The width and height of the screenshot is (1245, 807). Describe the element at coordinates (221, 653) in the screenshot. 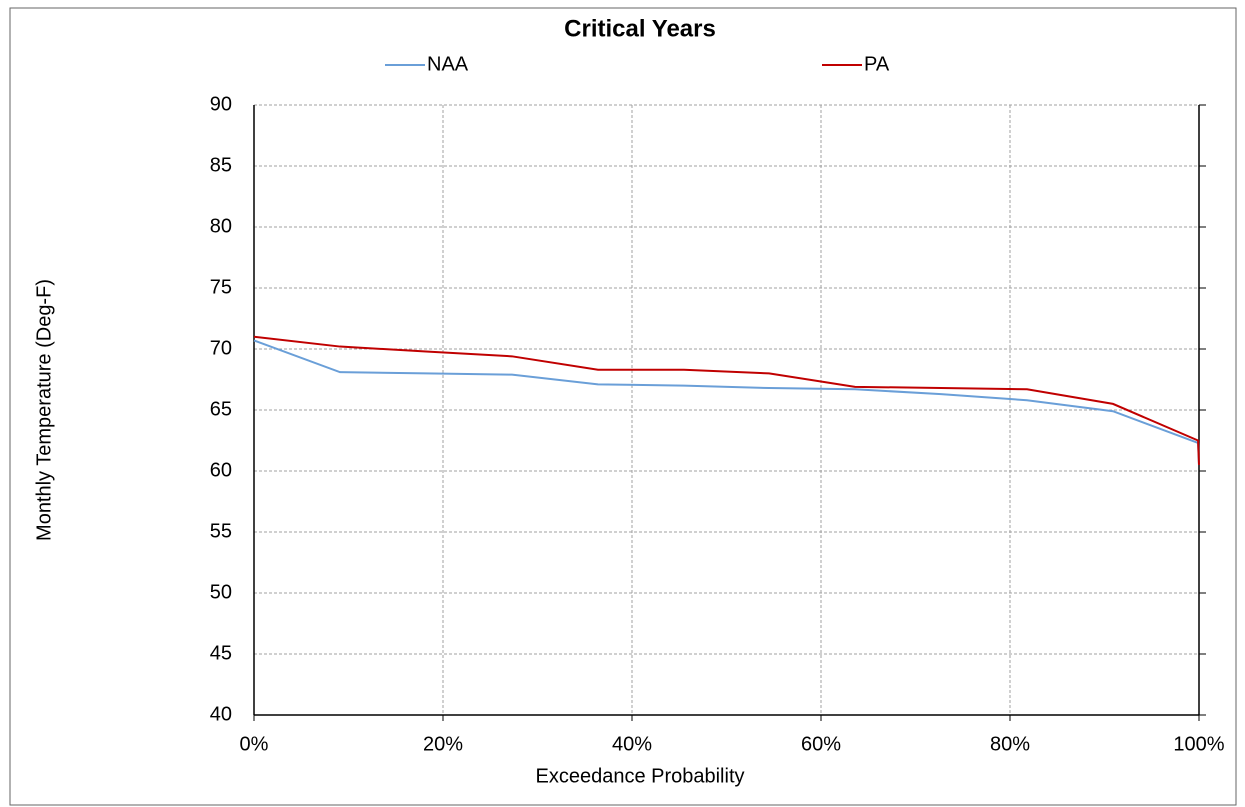

I see `y-tick-label: 45` at that location.